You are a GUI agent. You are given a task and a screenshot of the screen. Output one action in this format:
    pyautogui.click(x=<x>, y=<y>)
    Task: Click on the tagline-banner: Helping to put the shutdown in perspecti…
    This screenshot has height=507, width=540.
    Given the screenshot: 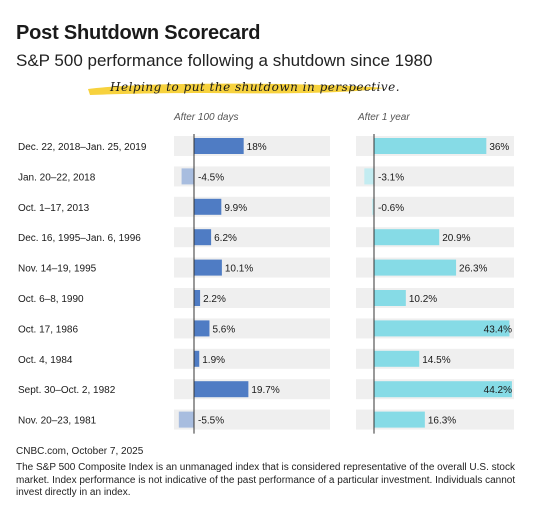 What is the action you would take?
    pyautogui.click(x=243, y=87)
    